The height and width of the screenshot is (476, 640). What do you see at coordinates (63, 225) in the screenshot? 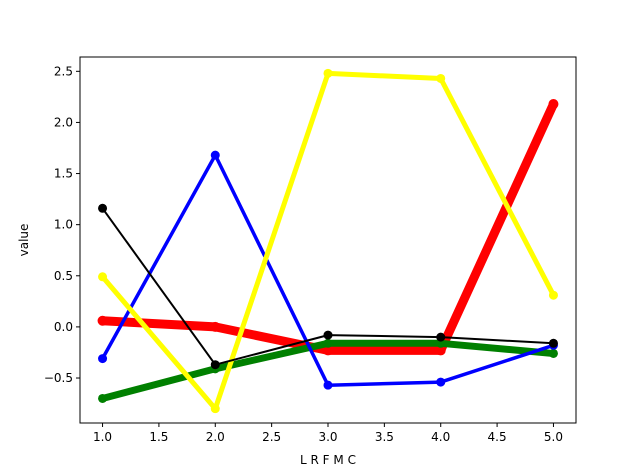
I see `y-tick-label: 1.0` at bounding box center [63, 225].